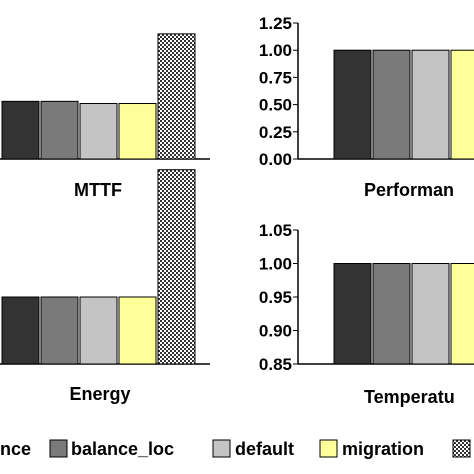 This screenshot has height=474, width=474. Describe the element at coordinates (15, 449) in the screenshot. I see `legend-label-balance: nce` at that location.